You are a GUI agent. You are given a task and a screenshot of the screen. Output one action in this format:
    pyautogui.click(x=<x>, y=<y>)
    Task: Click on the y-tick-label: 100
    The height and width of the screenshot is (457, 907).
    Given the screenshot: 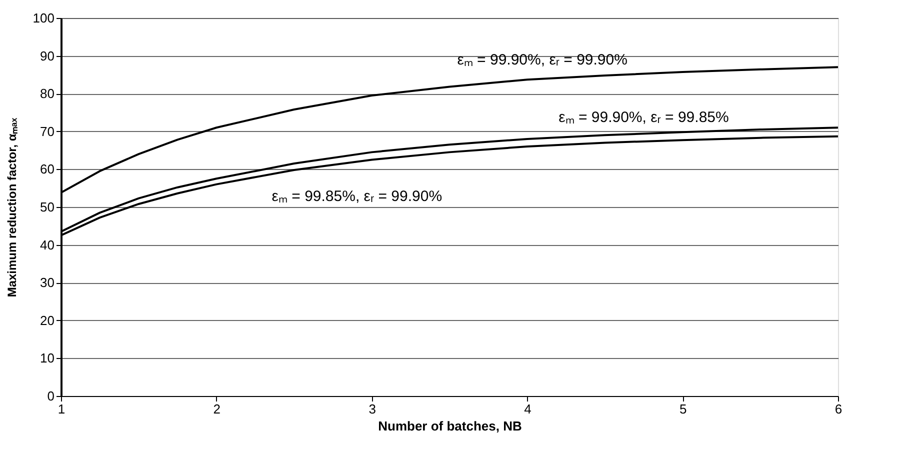 What is the action you would take?
    pyautogui.click(x=43, y=18)
    